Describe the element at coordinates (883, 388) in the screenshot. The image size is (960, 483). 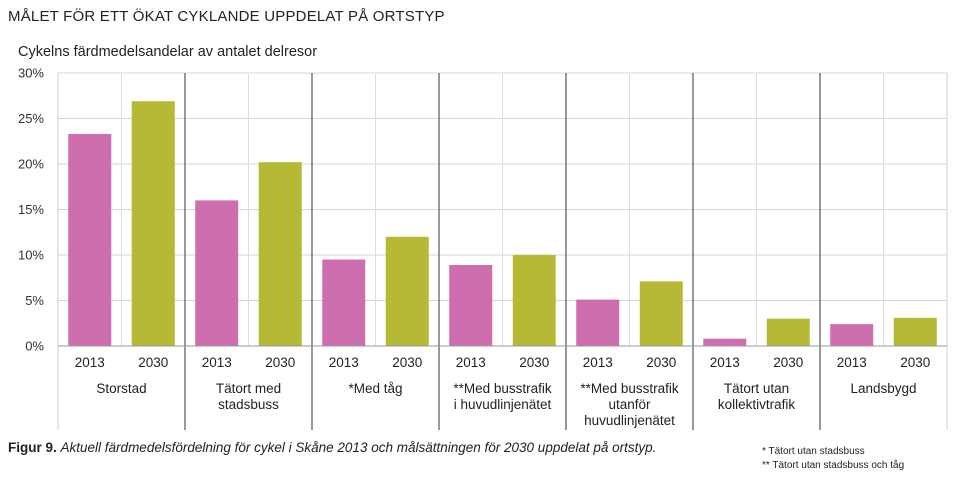
I see `category-label: Landsbygd` at that location.